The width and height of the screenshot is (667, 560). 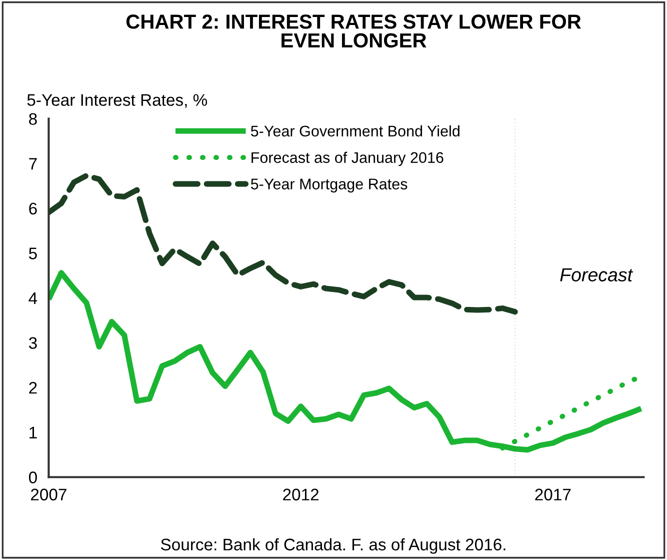 I want to click on legend-label: 5-Year Government Bond Yield, so click(x=355, y=131).